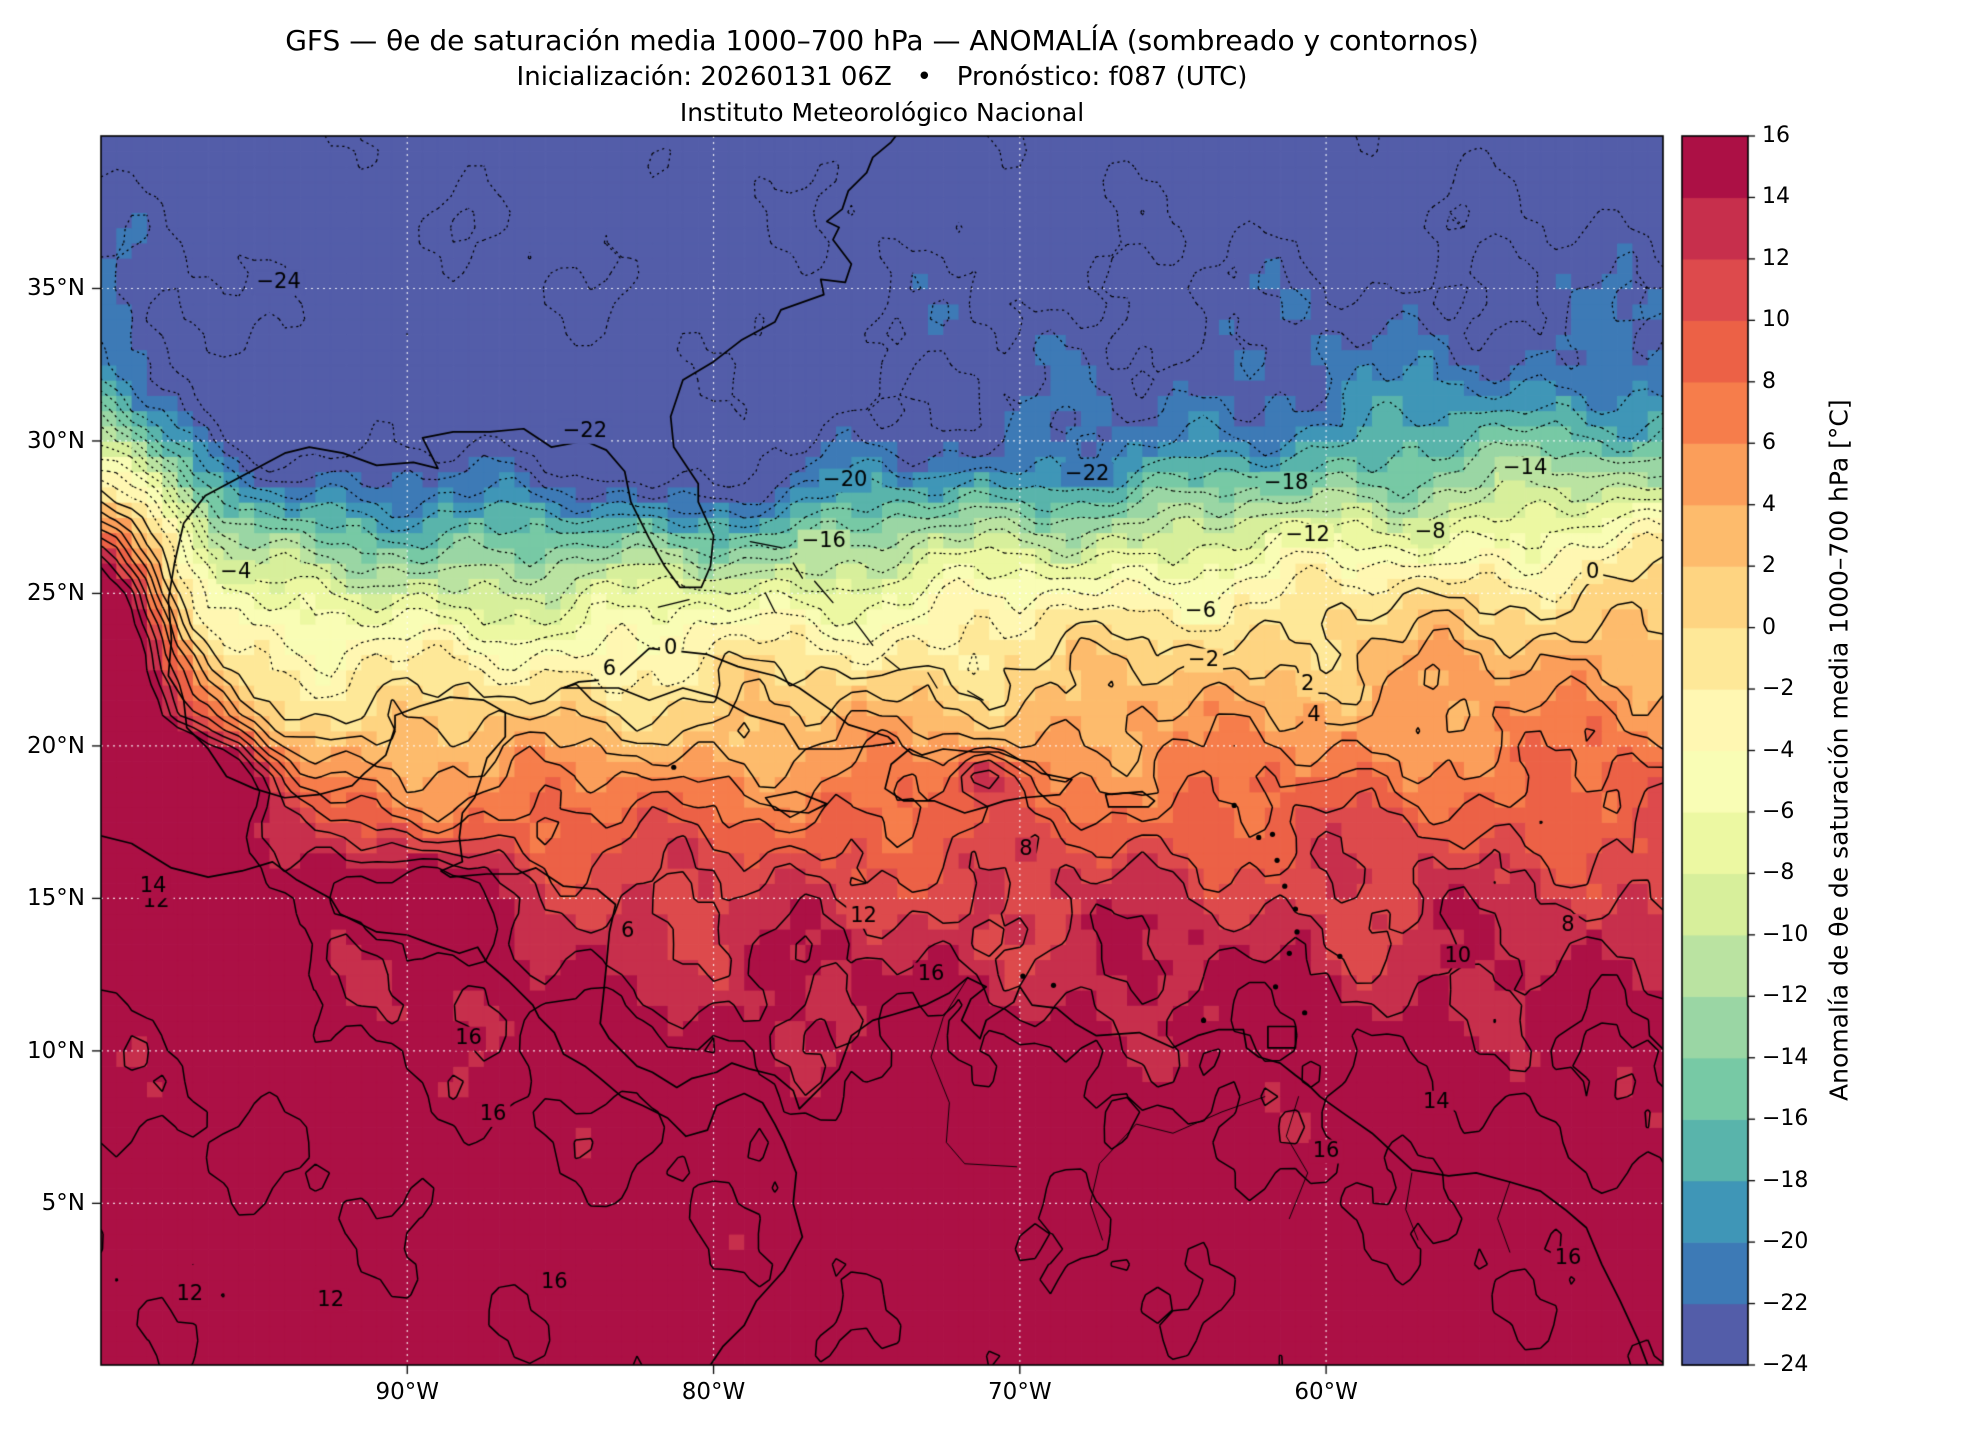  I want to click on y-axis-tick-label: 20°N, so click(56, 745).